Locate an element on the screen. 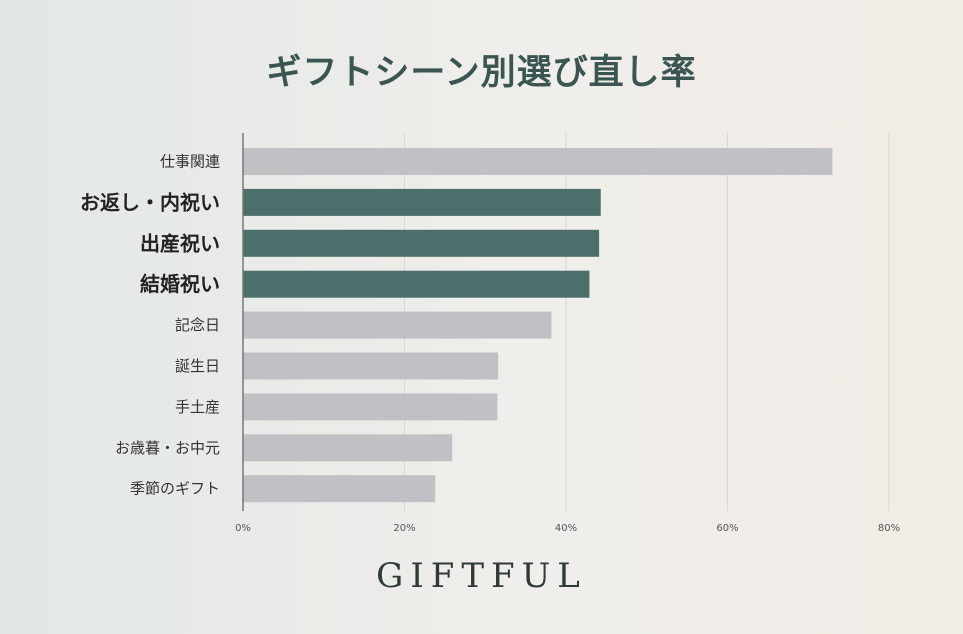 The image size is (963, 634). logo-text: GIFTFUL is located at coordinates (481, 576).